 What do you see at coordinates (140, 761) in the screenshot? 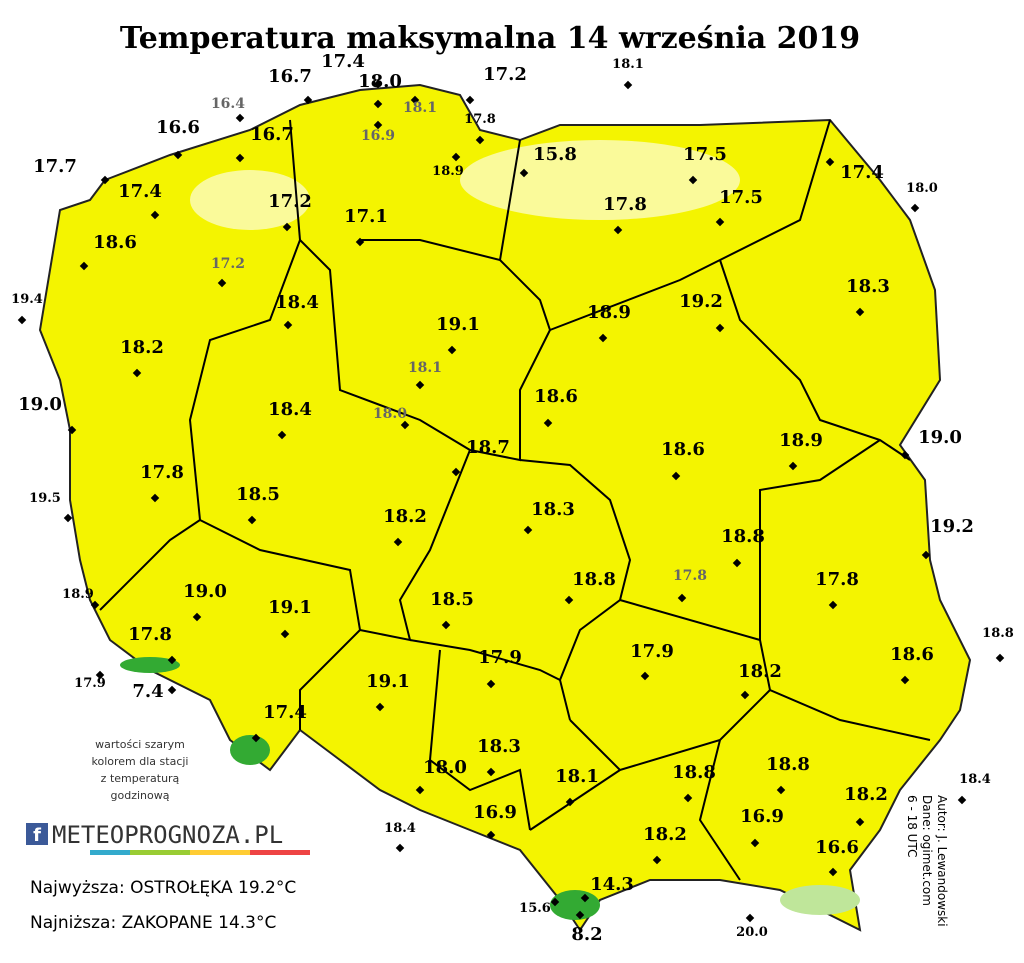
I see `note-line: kolorem dla stacji` at bounding box center [140, 761].